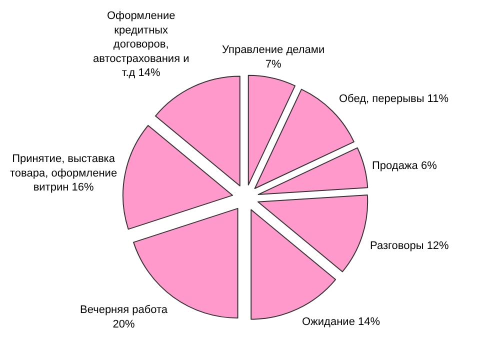 The height and width of the screenshot is (347, 491). What do you see at coordinates (124, 310) in the screenshot?
I see `slice-label: Вечерняя работа` at bounding box center [124, 310].